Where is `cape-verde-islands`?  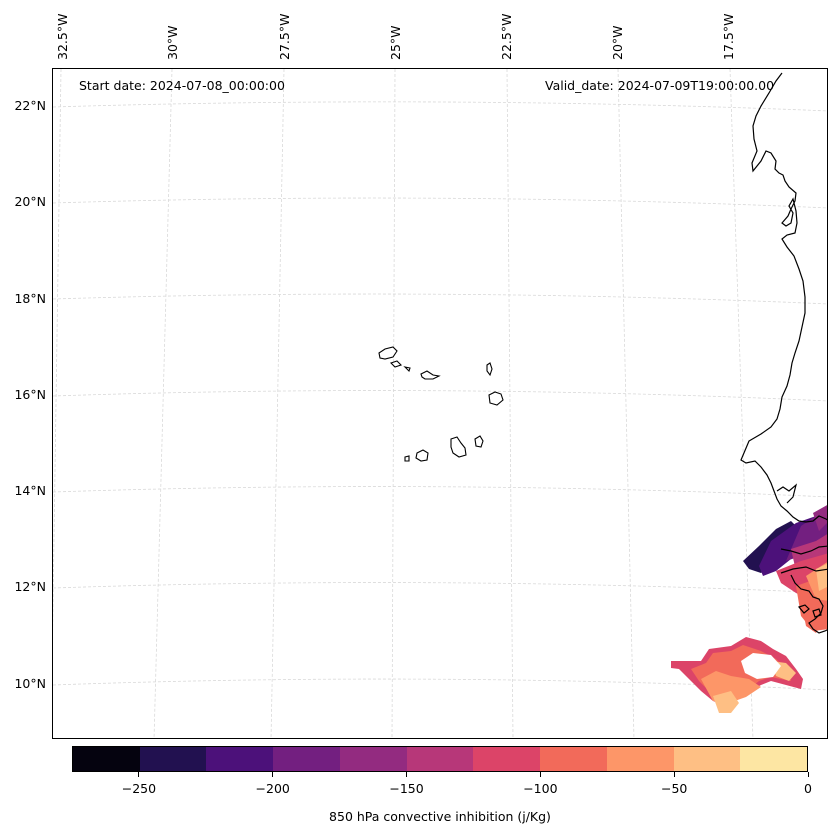 cape-verde-islands is located at coordinates (441, 404).